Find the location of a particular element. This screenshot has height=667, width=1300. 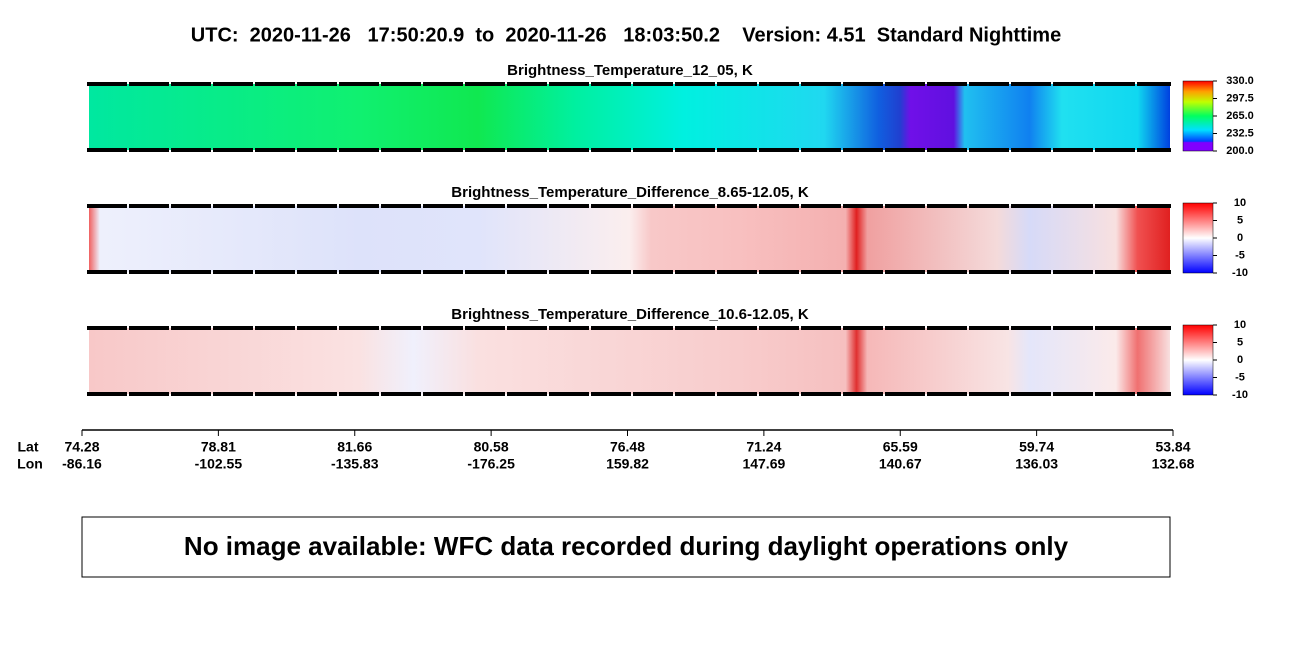

colorbar-tick-label: 330.0 is located at coordinates (1240, 81).